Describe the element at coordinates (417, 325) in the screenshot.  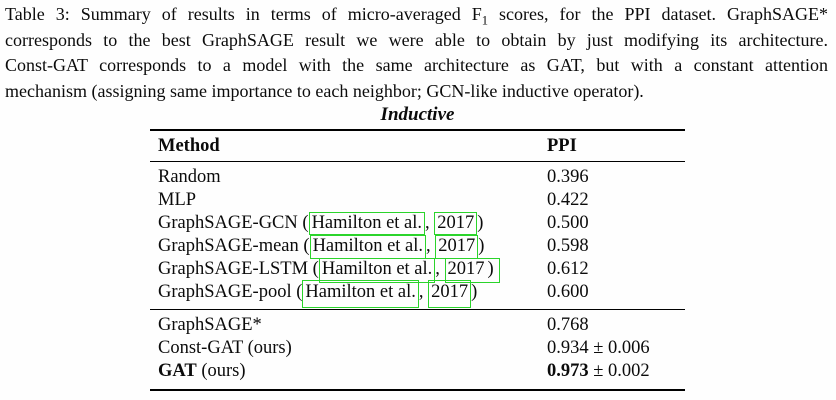
I see `table-row-graphsage-star: GraphSAGE* 0.768` at that location.